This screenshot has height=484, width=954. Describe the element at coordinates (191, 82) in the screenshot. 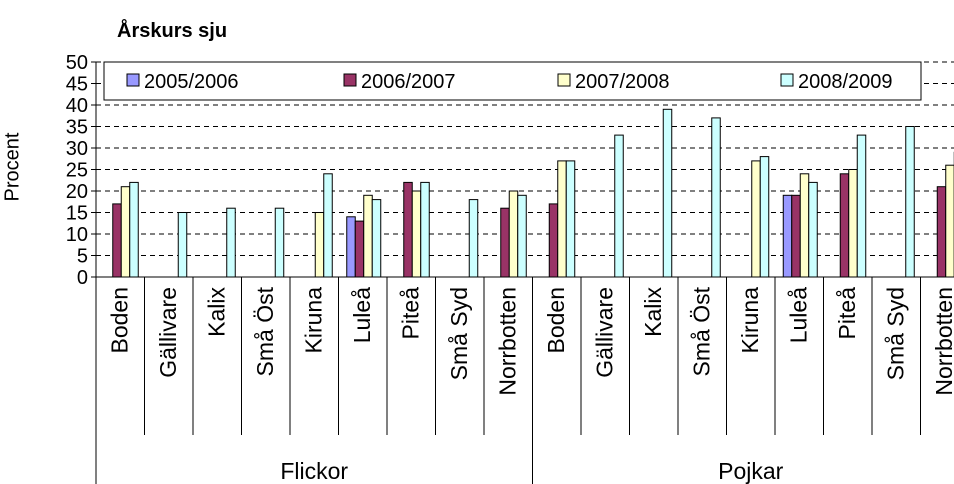

I see `legend-label: 2005/2006` at that location.